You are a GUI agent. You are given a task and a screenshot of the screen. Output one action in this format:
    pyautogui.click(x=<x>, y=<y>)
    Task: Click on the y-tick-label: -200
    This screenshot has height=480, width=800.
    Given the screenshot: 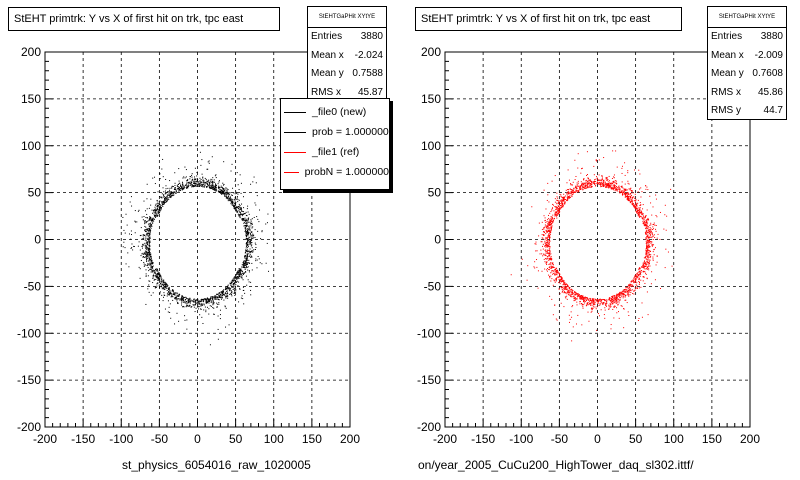 What is the action you would take?
    pyautogui.click(x=429, y=427)
    